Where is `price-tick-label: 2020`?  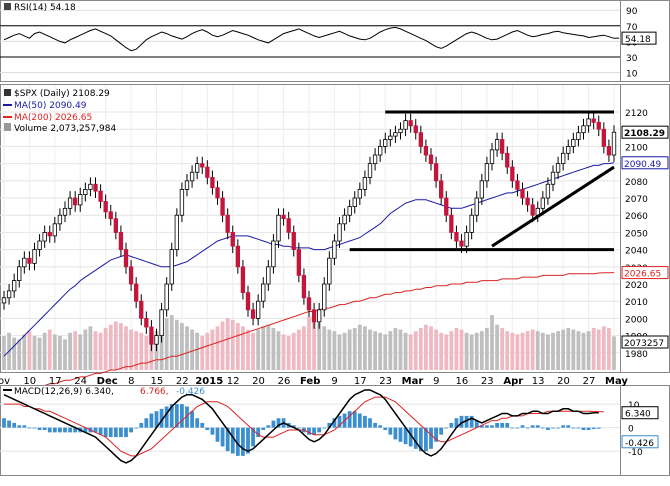
price-tick-label: 2020 is located at coordinates (636, 286).